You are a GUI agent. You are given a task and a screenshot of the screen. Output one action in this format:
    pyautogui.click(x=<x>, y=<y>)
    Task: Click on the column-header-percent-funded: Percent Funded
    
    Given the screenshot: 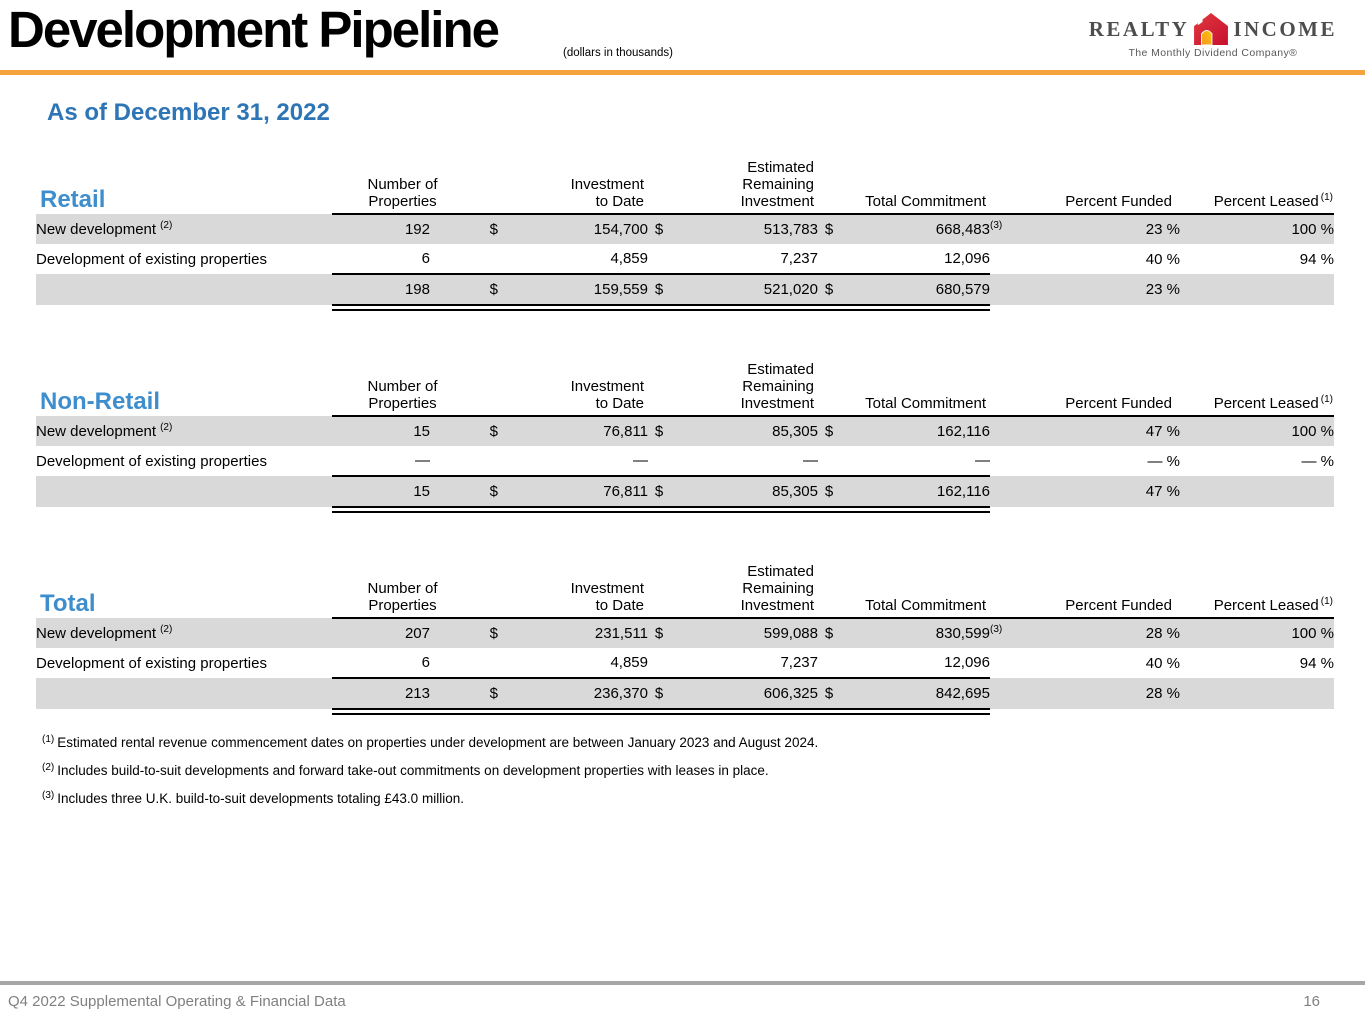 What is the action you would take?
    pyautogui.click(x=1100, y=591)
    